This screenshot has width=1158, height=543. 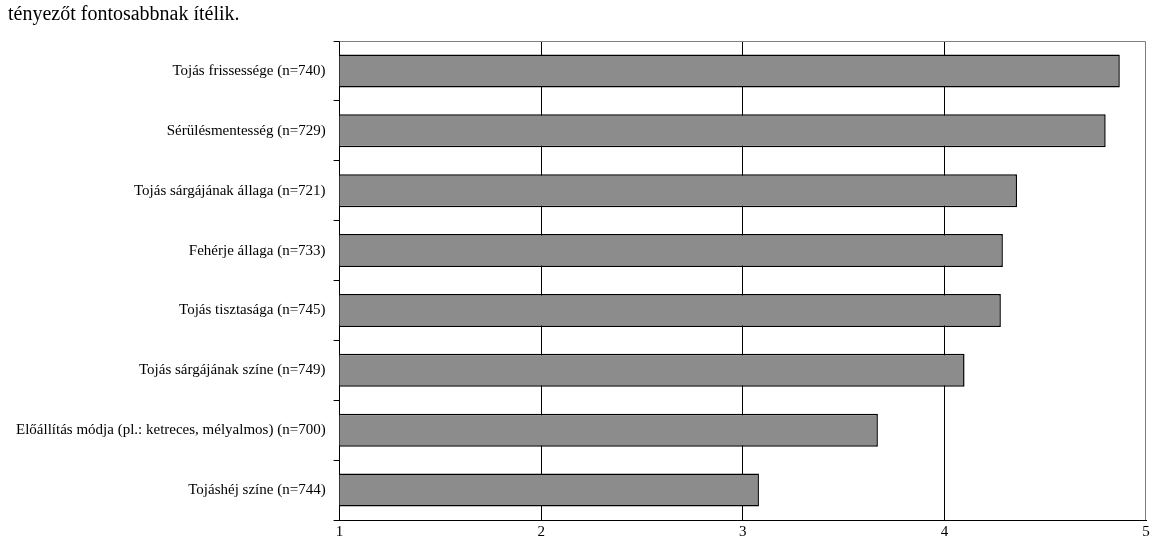 I want to click on x-tick-label: 3, so click(x=743, y=530).